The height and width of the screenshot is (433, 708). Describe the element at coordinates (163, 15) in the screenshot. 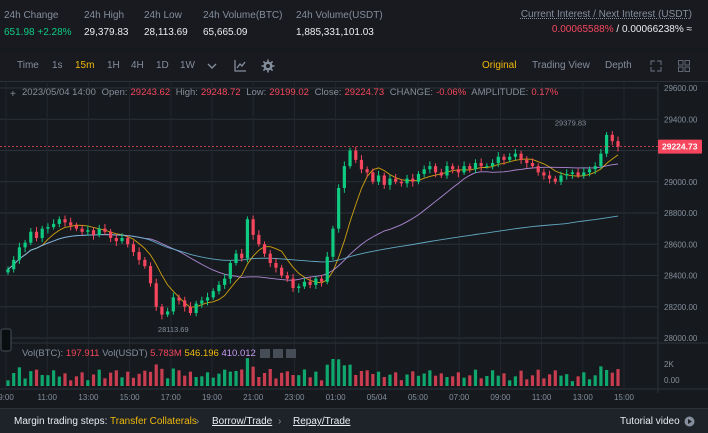

I see `stat-label: 24h Low` at that location.